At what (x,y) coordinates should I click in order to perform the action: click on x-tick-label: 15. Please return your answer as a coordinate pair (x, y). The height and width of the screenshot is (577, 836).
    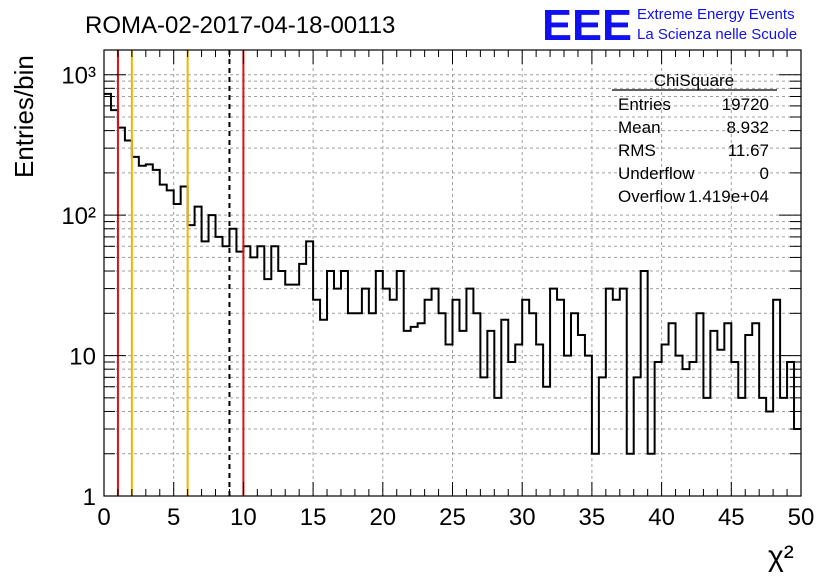
    Looking at the image, I should click on (313, 517).